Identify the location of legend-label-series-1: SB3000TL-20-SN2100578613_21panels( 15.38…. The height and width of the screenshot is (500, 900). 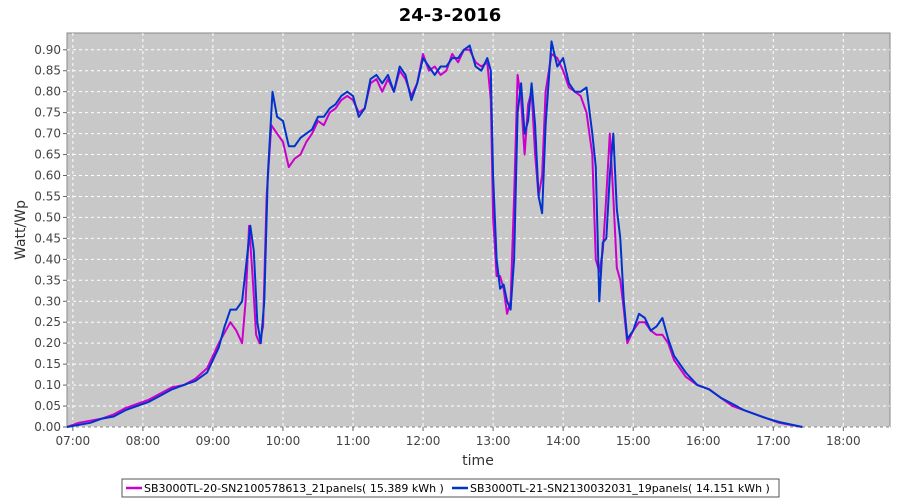
(294, 488).